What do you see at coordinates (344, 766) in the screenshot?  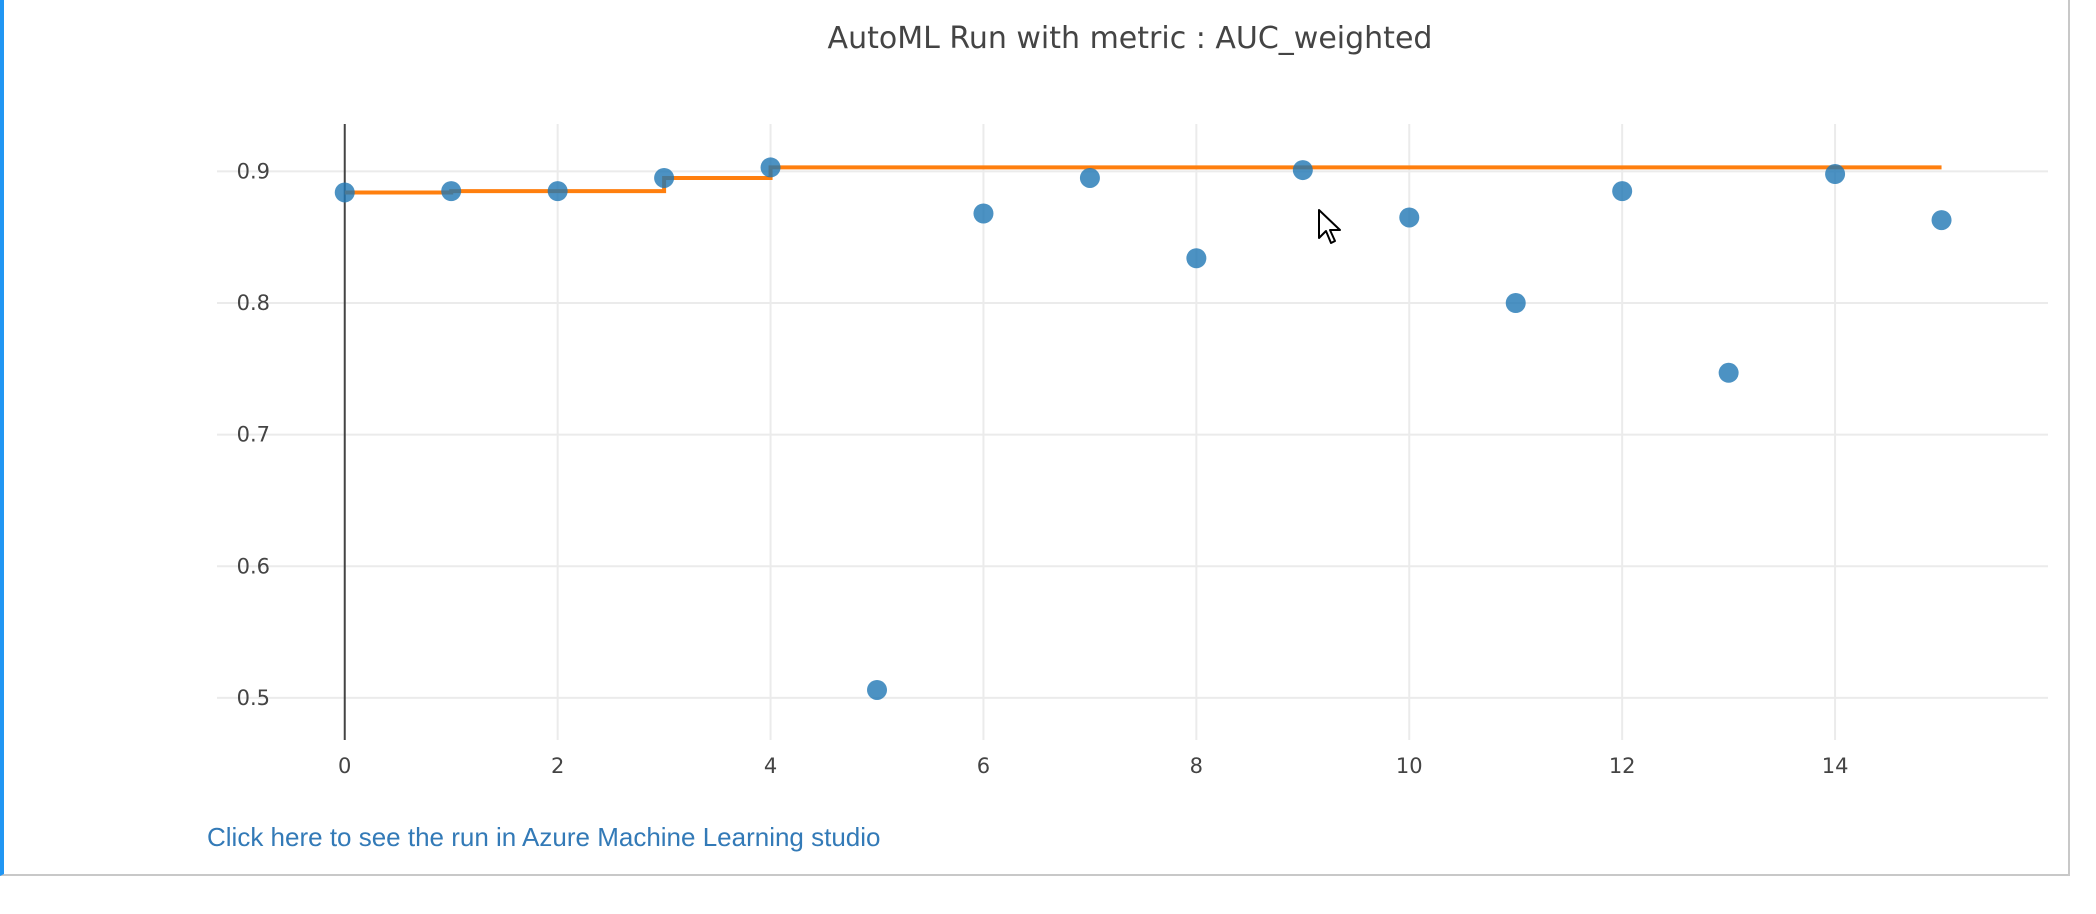 I see `x-tick-label: 0` at bounding box center [344, 766].